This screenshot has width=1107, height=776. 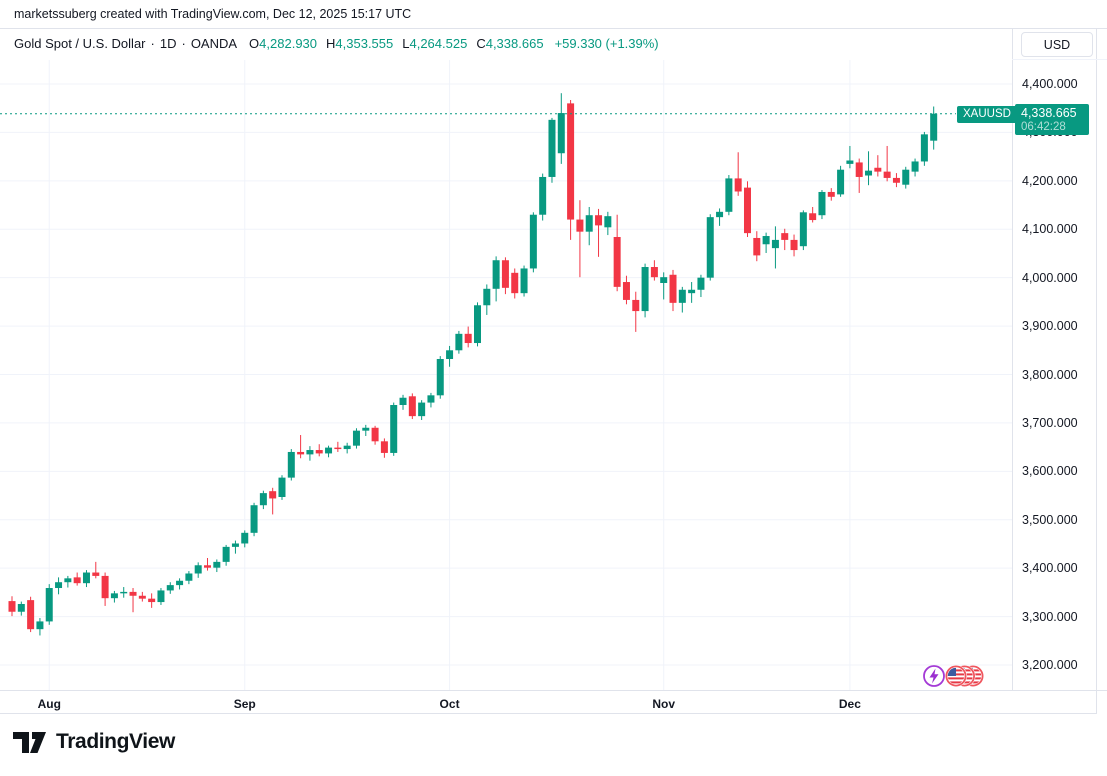 What do you see at coordinates (93, 742) in the screenshot?
I see `tradingview-footer: TradingView` at bounding box center [93, 742].